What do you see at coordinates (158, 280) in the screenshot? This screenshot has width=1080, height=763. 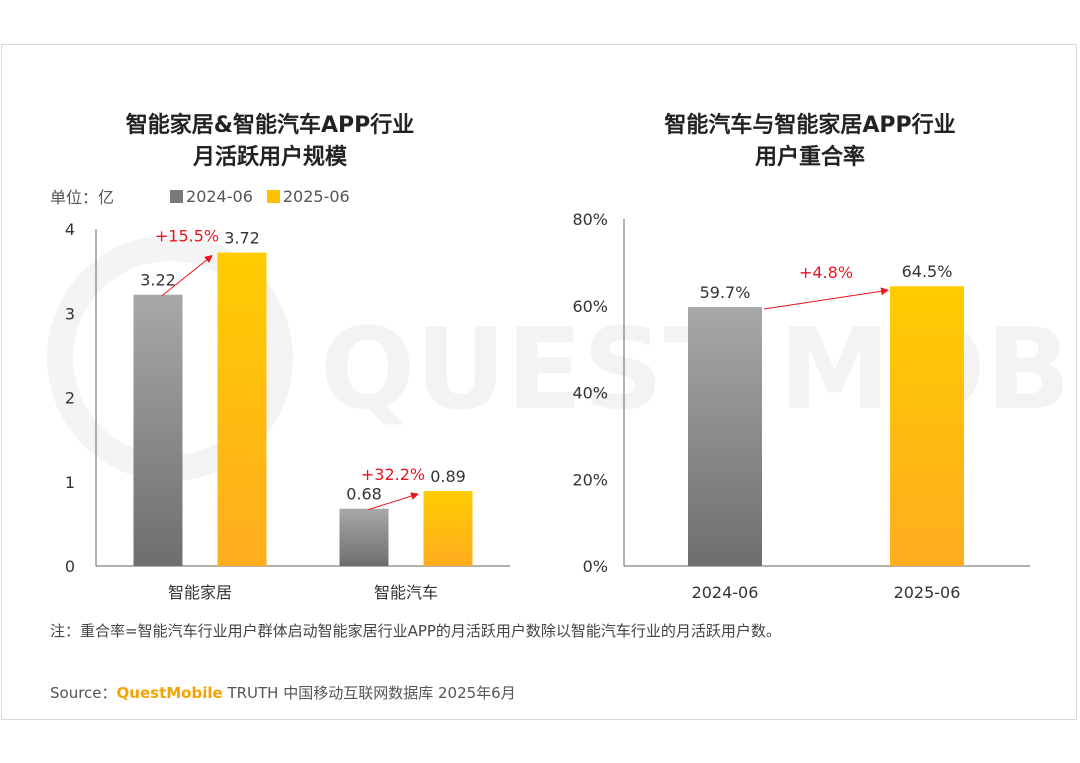 I see `bar-value-label: 3.22` at bounding box center [158, 280].